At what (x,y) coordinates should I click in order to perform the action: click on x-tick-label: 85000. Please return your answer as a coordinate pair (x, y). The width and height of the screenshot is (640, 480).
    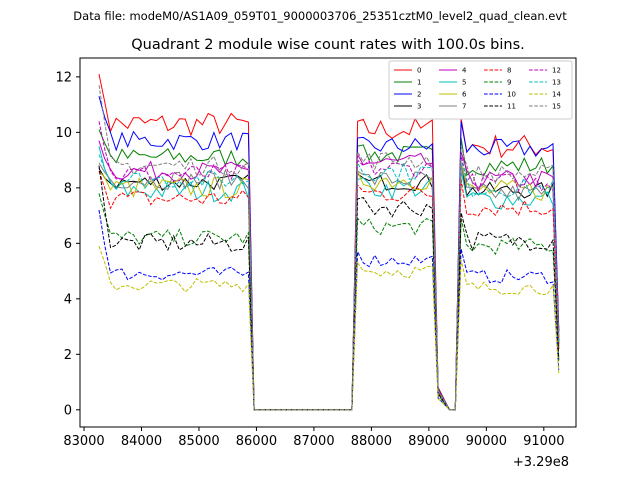
    Looking at the image, I should click on (198, 441).